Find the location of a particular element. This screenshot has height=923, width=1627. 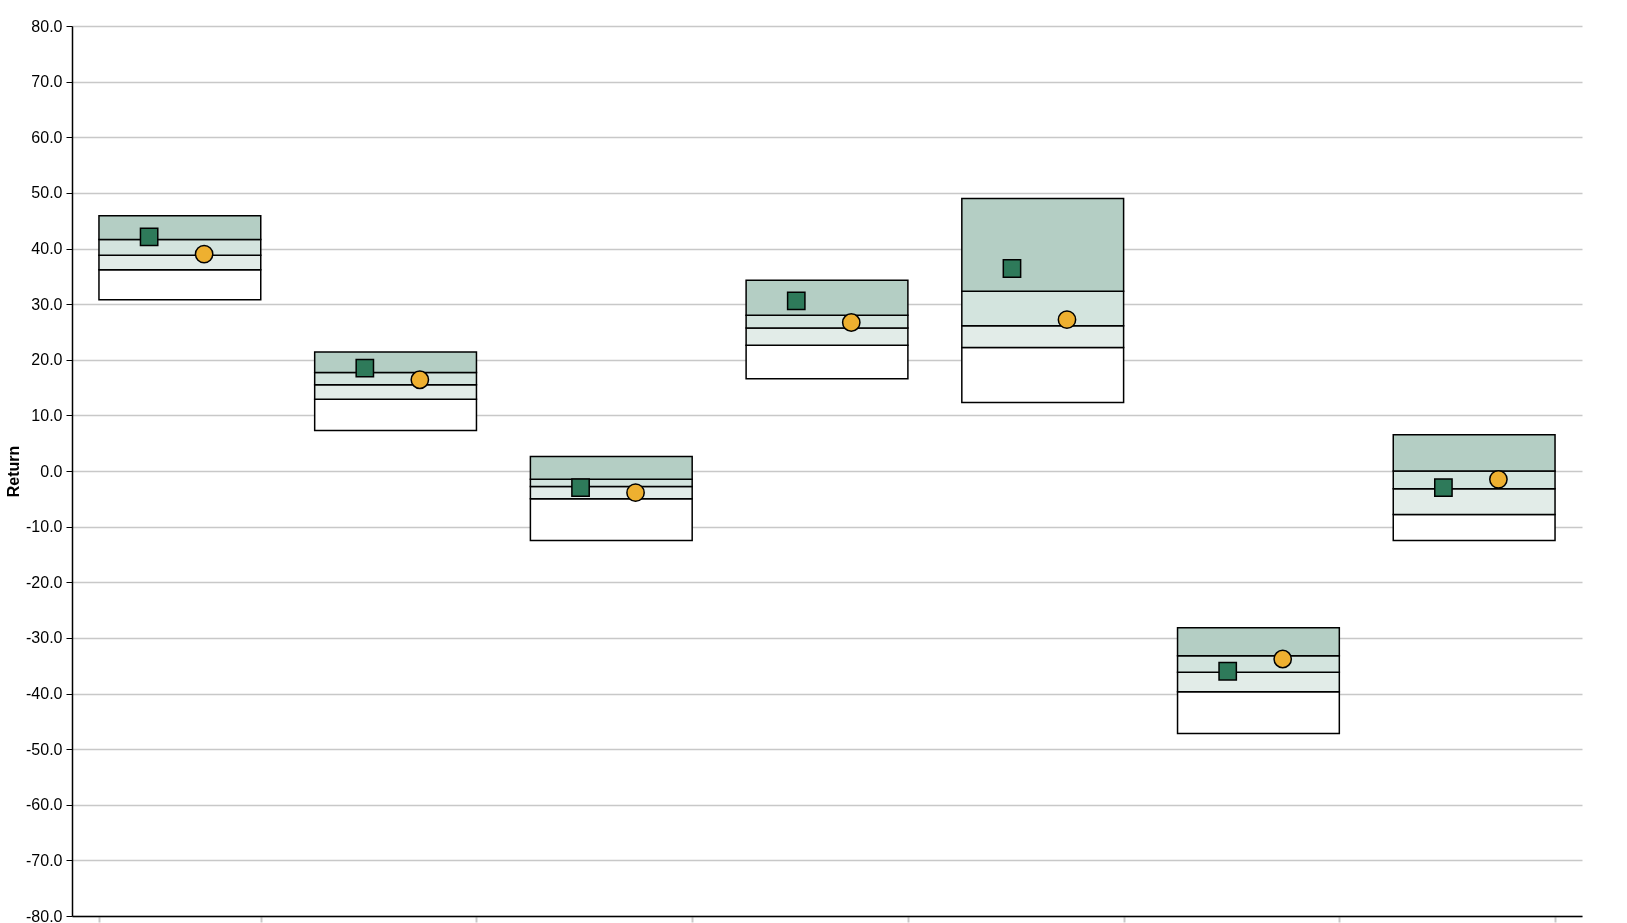

y-tick-label: -30.0 is located at coordinates (44, 638).